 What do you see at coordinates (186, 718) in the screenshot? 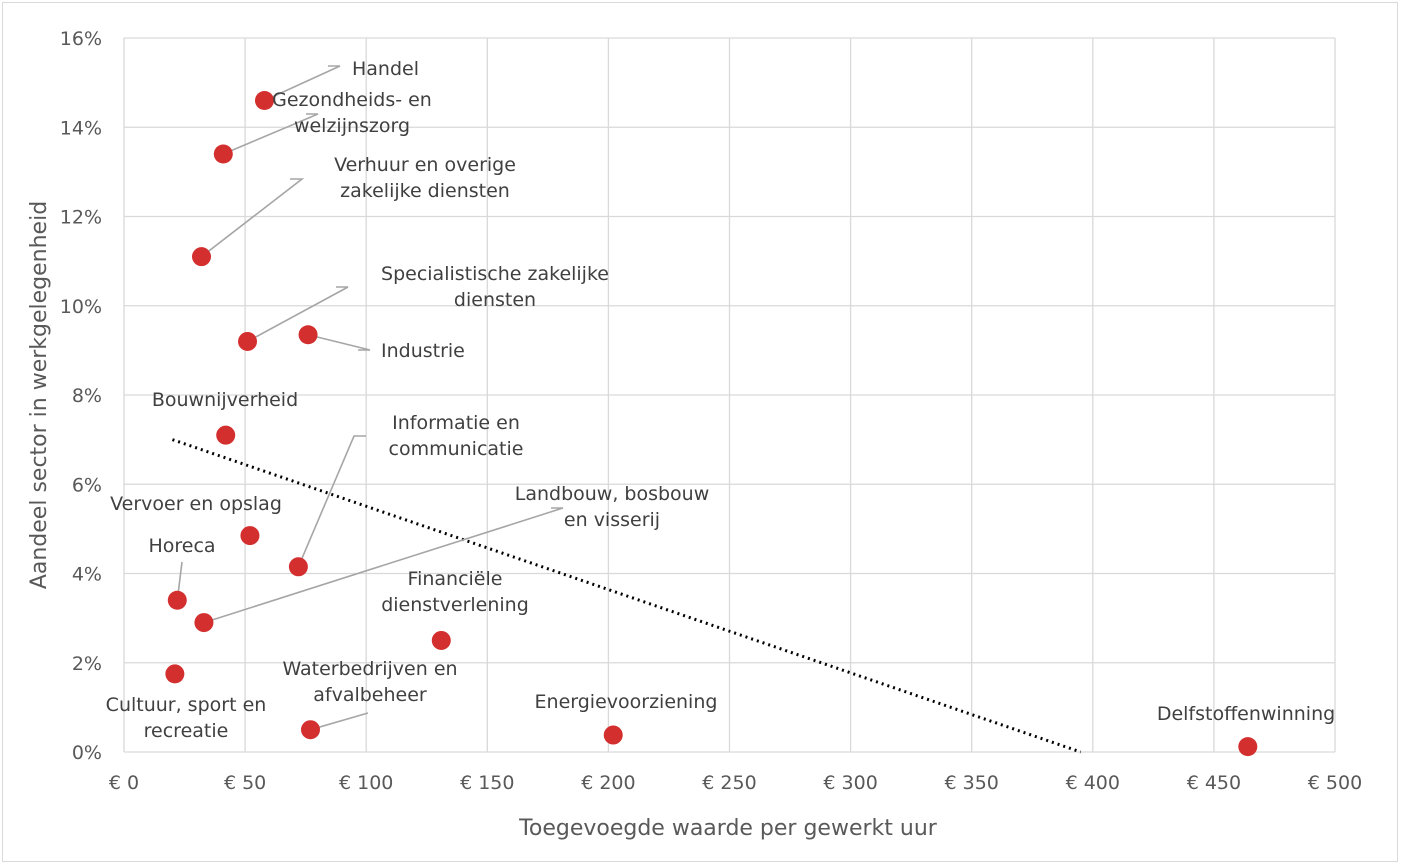
I see `point-label: Cultuur, sport en recreatie` at bounding box center [186, 718].